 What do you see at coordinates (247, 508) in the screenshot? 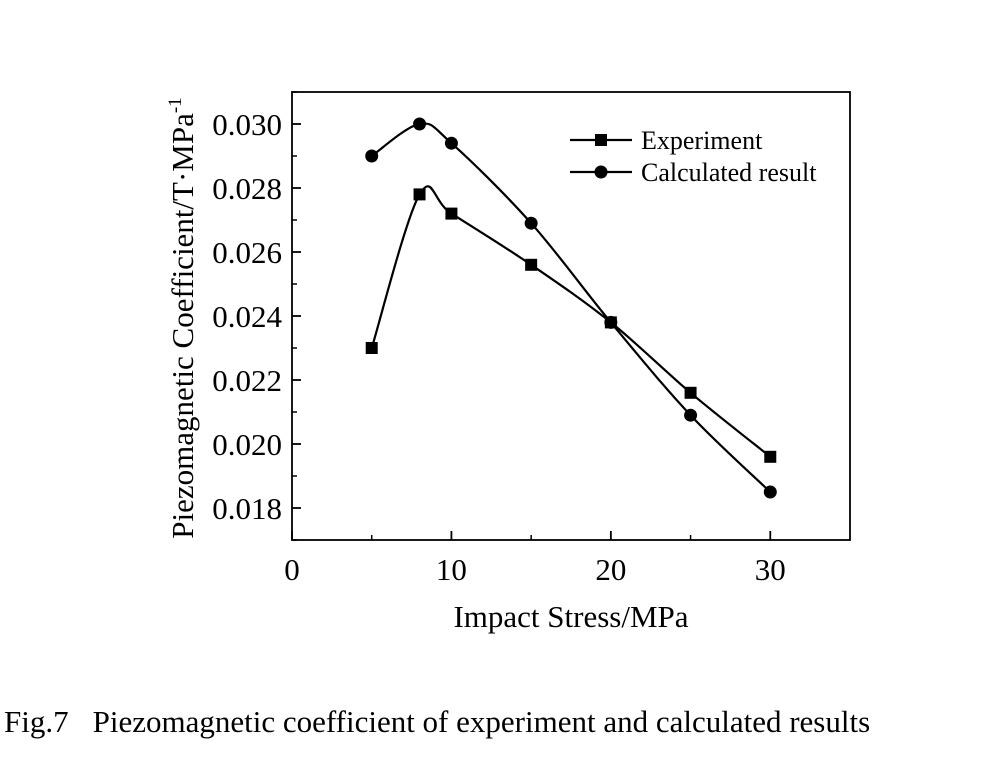
I see `y-tick-label: 0.018` at bounding box center [247, 508].